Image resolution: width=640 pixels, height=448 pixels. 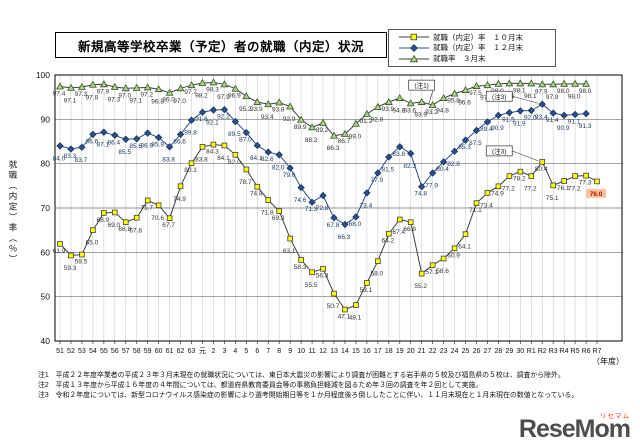 I want to click on svg-text: 68.0, so click(x=355, y=224).